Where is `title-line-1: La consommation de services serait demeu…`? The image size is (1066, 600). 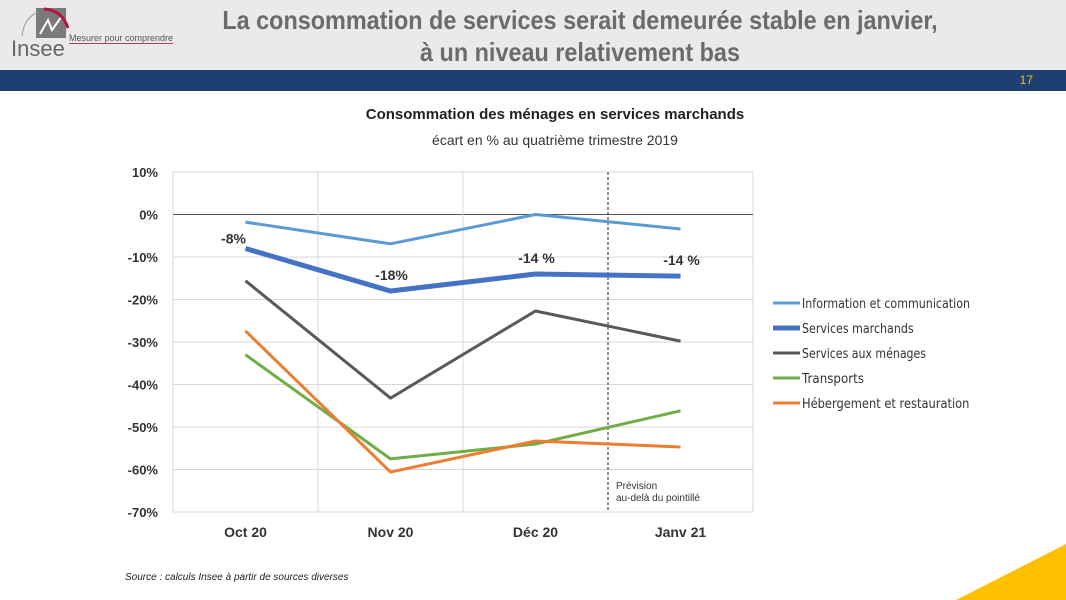
title-line-1: La consommation de services serait demeu… is located at coordinates (580, 20).